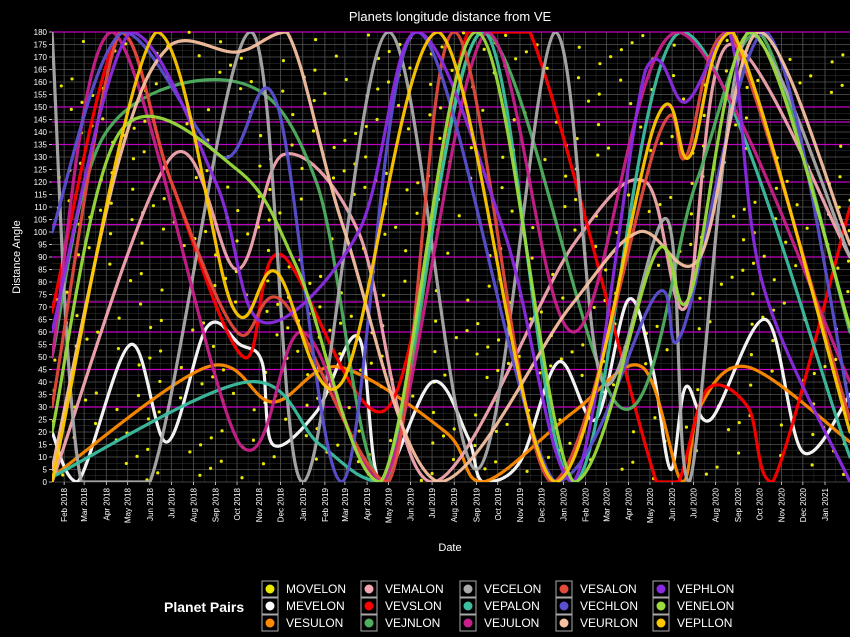 This screenshot has height=637, width=850. What do you see at coordinates (42, 370) in the screenshot?
I see `y-tick-label: 45` at bounding box center [42, 370].